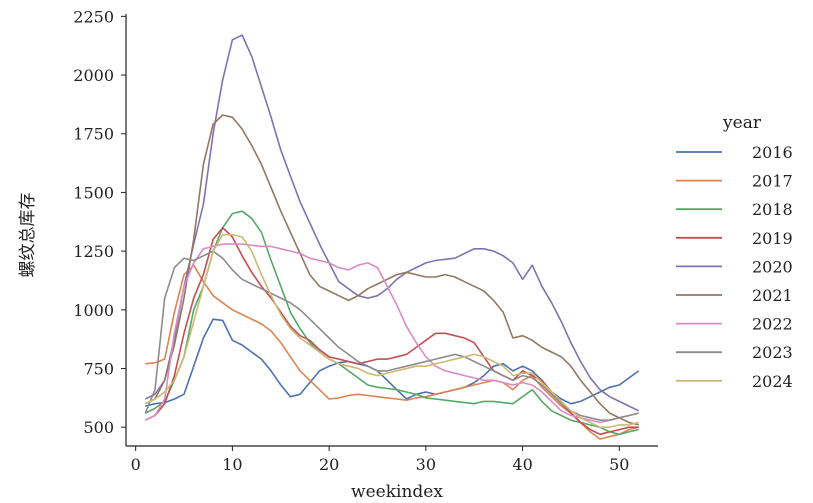  What do you see at coordinates (380, 460) in the screenshot?
I see `x-ticks: 0 10 20 30 40 50` at bounding box center [380, 460].